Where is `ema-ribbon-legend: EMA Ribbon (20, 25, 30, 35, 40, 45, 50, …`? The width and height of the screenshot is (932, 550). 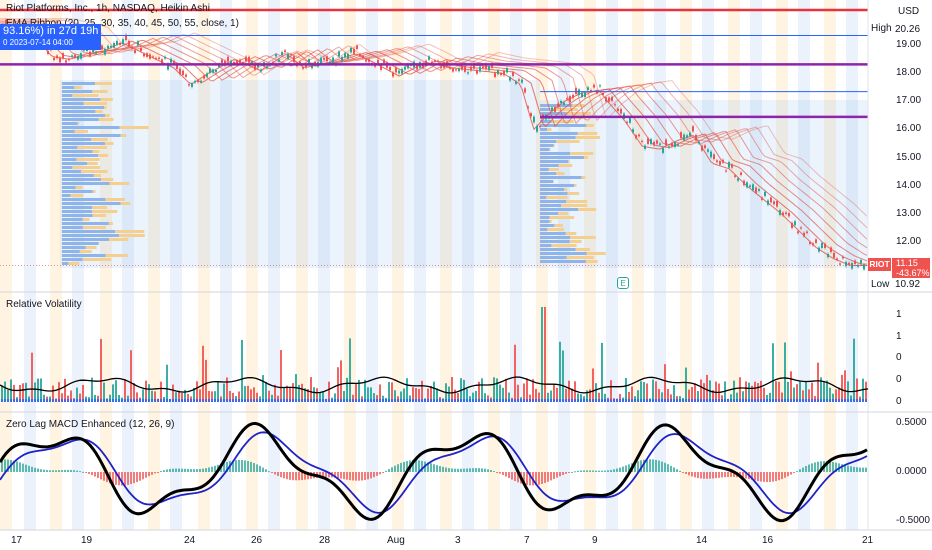
ema-ribbon-legend: EMA Ribbon (20, 25, 30, 35, 40, 45, 50, … is located at coordinates (122, 23).